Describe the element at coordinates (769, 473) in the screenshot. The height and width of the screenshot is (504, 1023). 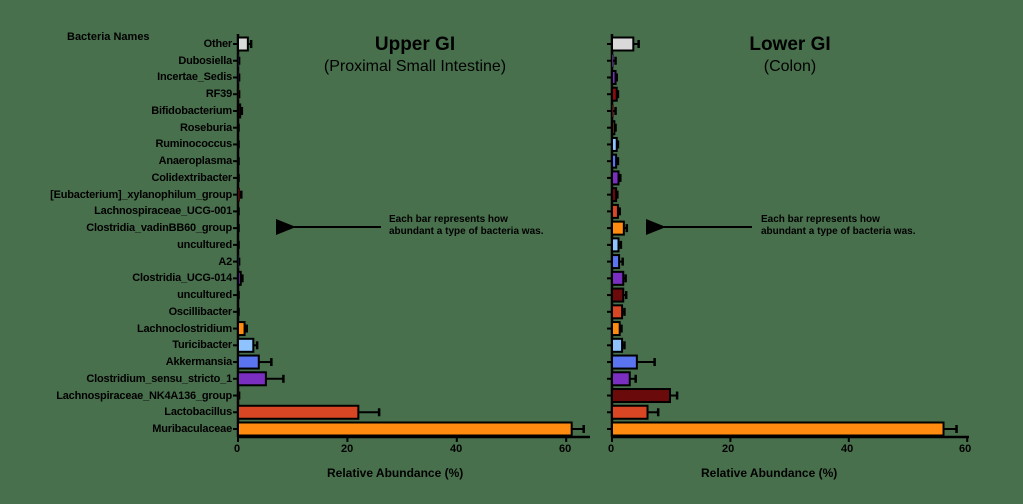
I see `lower-x-axis-label: Relative Abundance (%)` at that location.